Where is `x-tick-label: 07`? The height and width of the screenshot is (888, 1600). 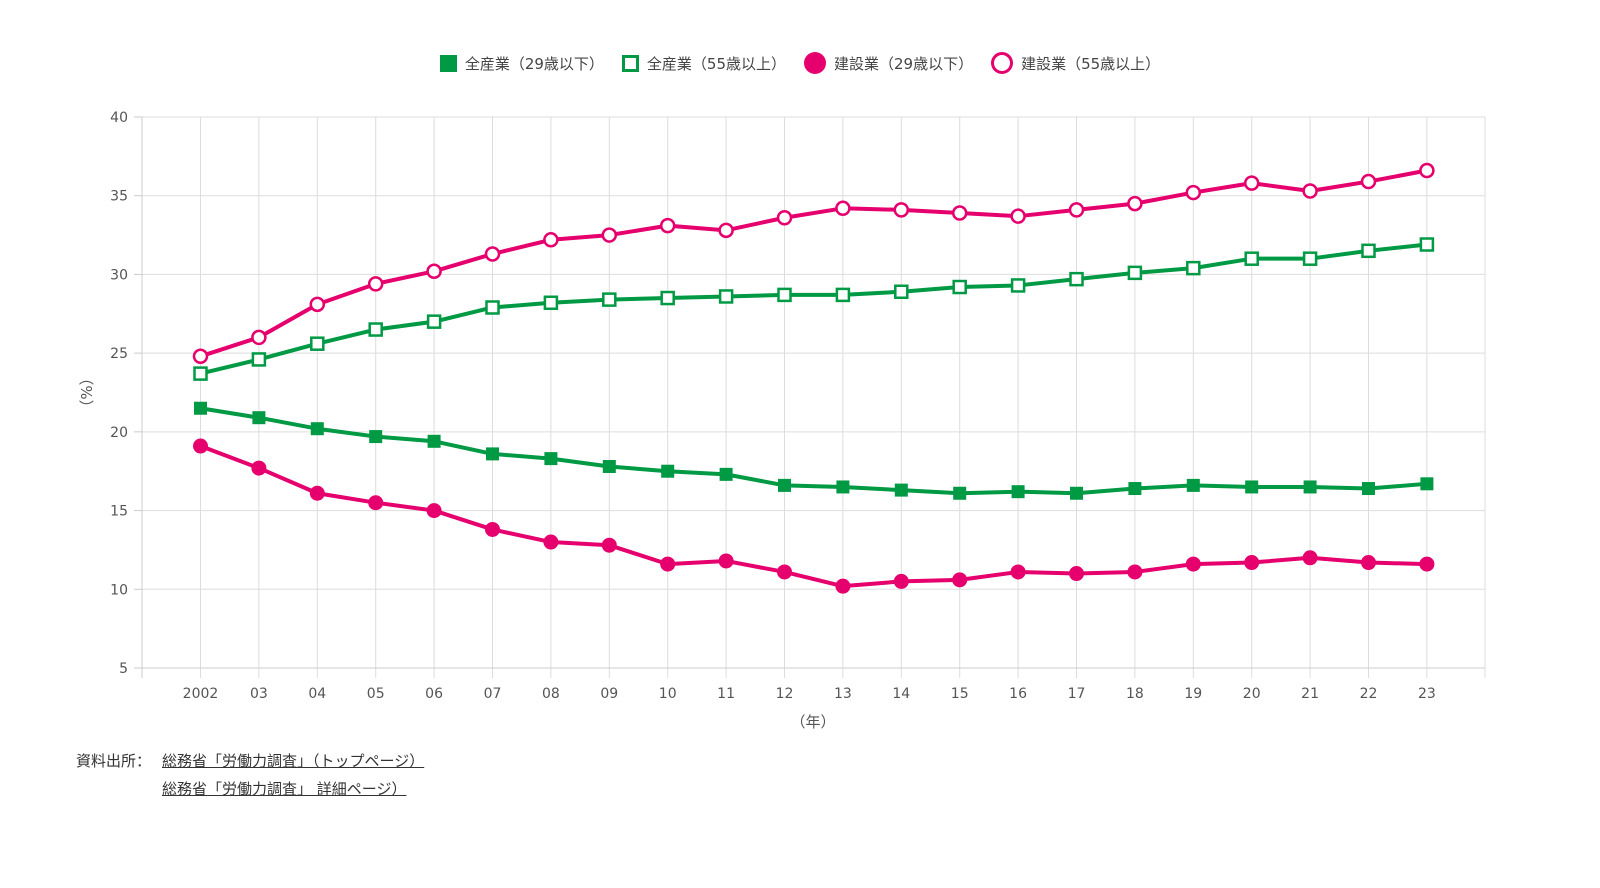
x-tick-label: 07 is located at coordinates (493, 694).